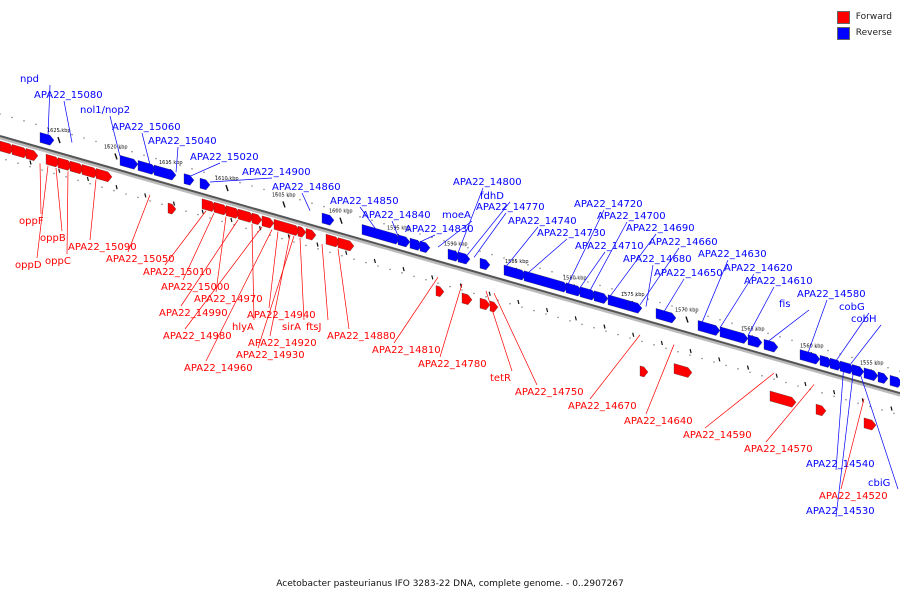 The height and width of the screenshot is (600, 900). I want to click on forward-swatch, so click(843, 17).